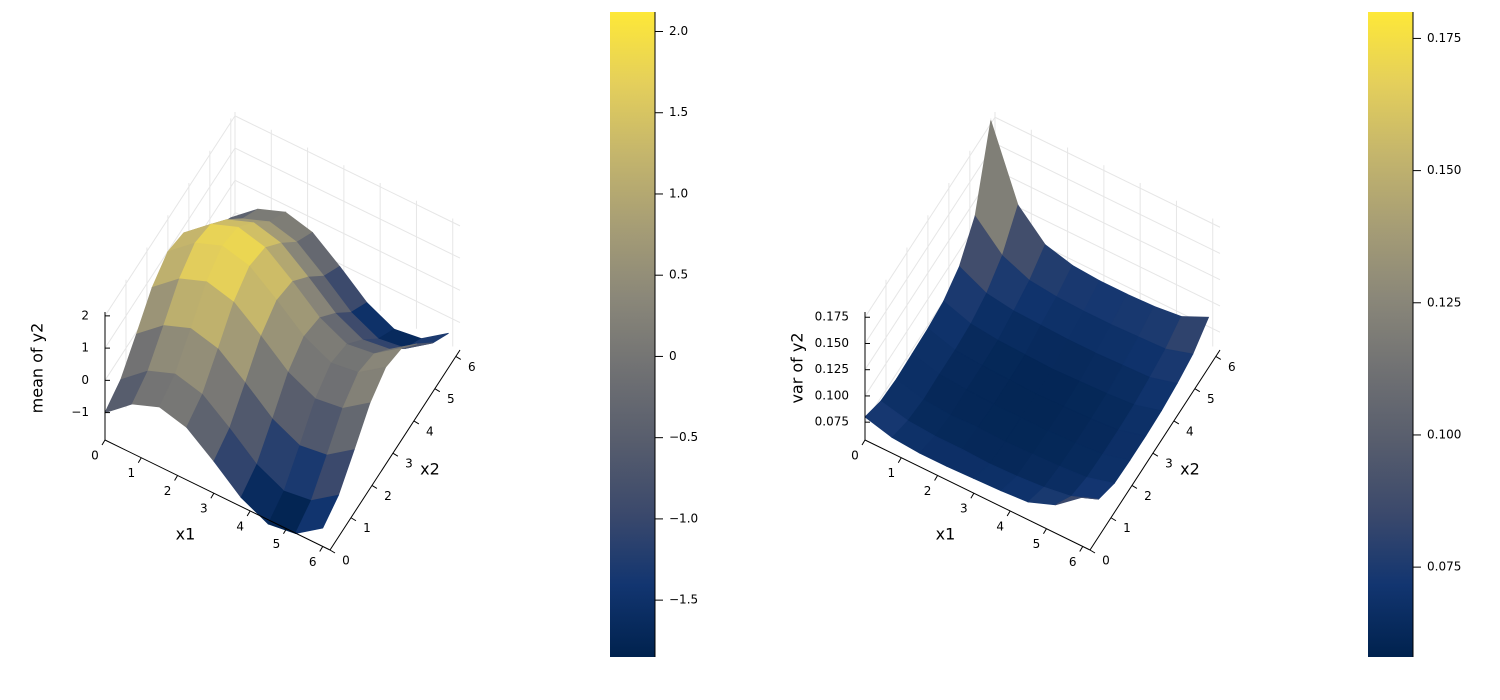 Image resolution: width=1500 pixels, height=700 pixels. Describe the element at coordinates (678, 31) in the screenshot. I see `colorbar-tick-label: 2.0` at that location.